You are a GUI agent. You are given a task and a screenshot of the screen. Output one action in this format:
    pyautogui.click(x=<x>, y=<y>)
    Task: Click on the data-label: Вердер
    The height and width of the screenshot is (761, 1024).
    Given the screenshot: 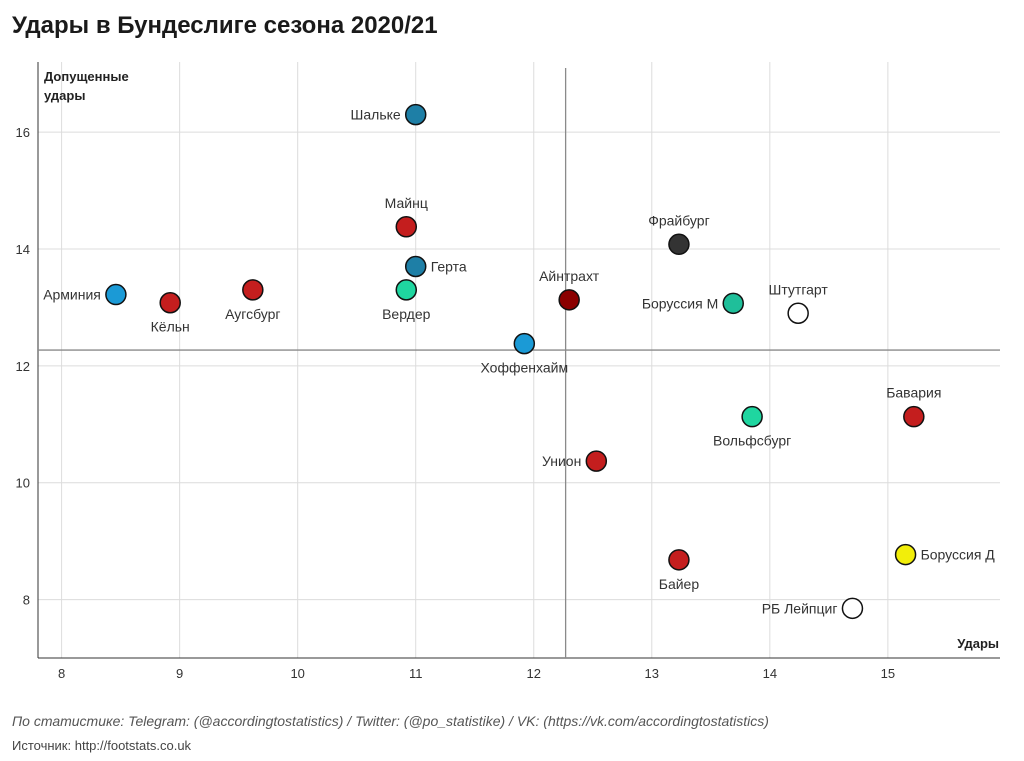 What is the action you would take?
    pyautogui.click(x=406, y=314)
    